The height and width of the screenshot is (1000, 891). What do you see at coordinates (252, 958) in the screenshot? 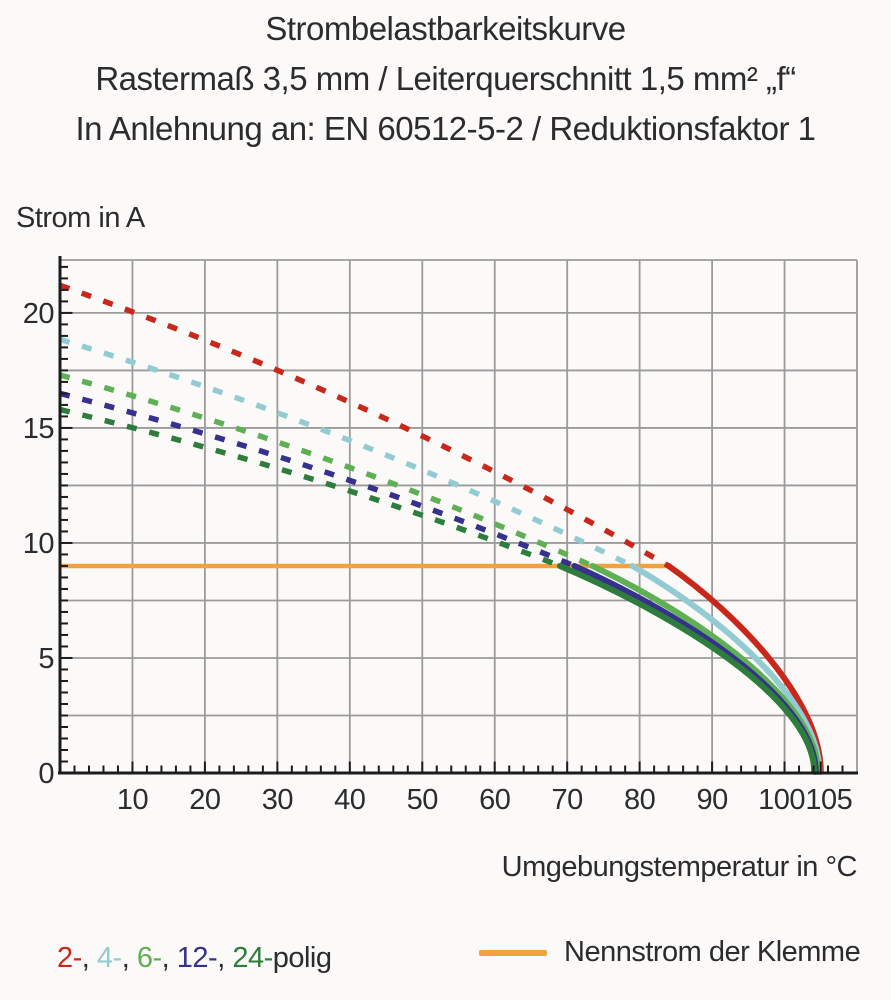
I see `legend-pole-24: 24-` at bounding box center [252, 958].